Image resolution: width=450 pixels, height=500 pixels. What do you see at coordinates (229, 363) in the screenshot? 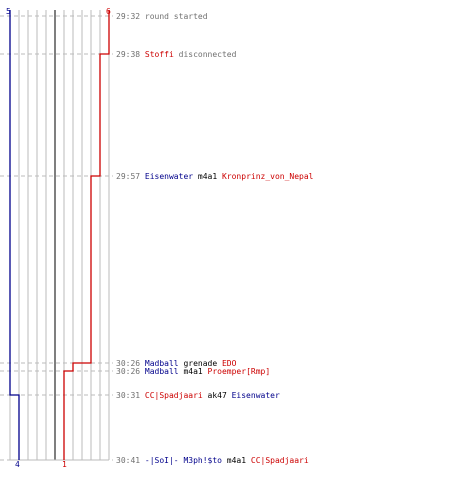
I see `red-player-name: EDO` at bounding box center [229, 363].